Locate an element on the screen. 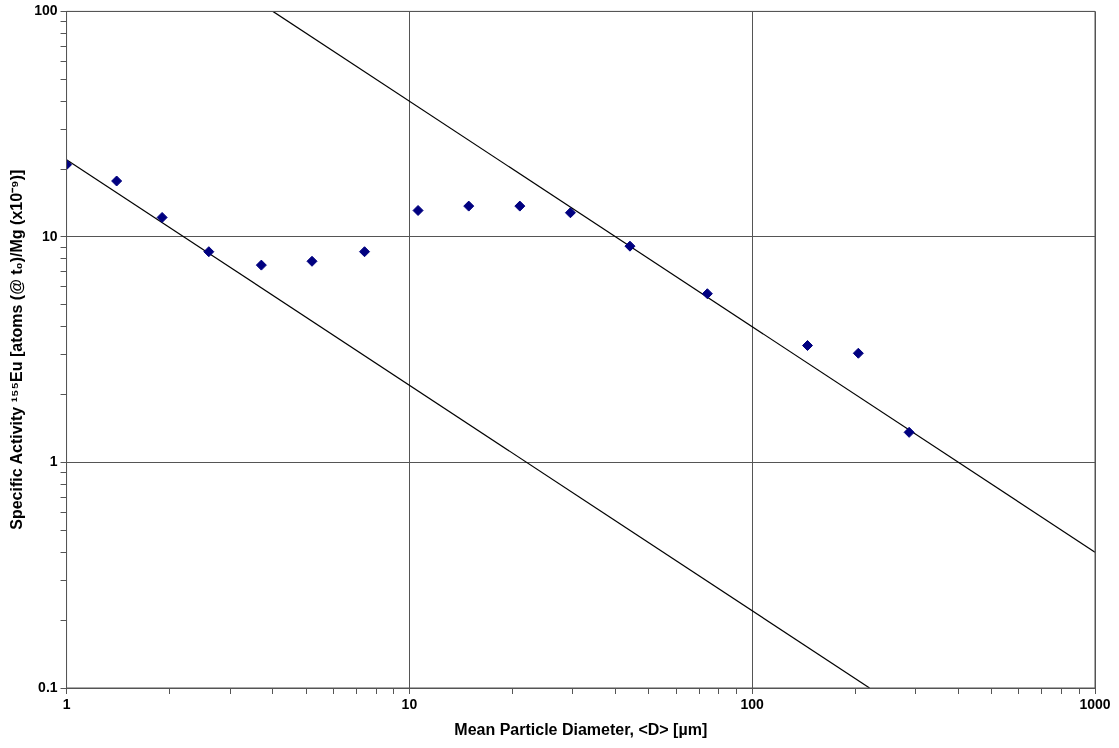 This screenshot has width=1119, height=748. x-tick-label: 100 is located at coordinates (752, 704).